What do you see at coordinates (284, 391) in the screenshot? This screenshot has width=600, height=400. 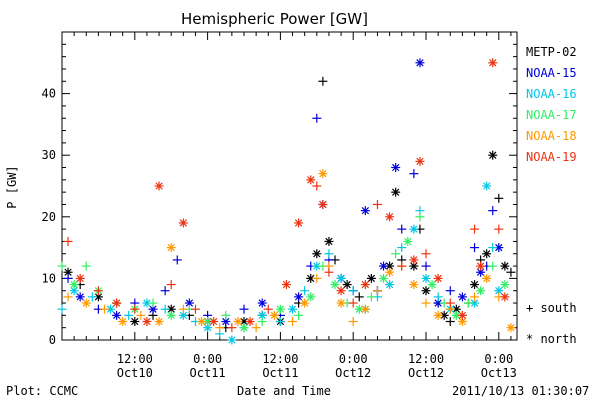 I see `x-axis-label: Date and Time` at bounding box center [284, 391].